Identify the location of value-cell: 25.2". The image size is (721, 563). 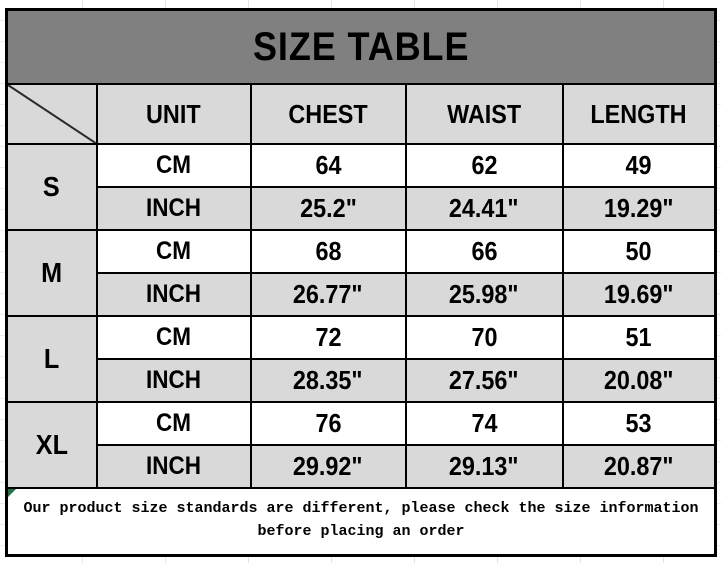
(328, 208).